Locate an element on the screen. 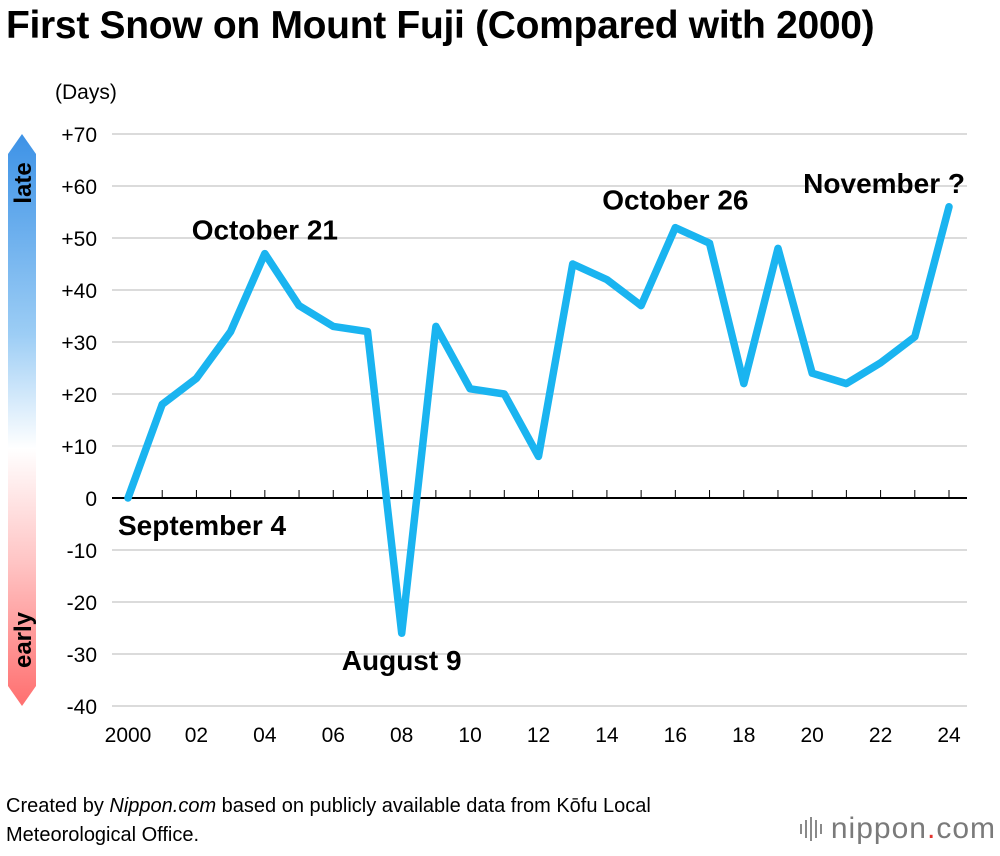 The image size is (1000, 856). logo-tld: com is located at coordinates (966, 828).